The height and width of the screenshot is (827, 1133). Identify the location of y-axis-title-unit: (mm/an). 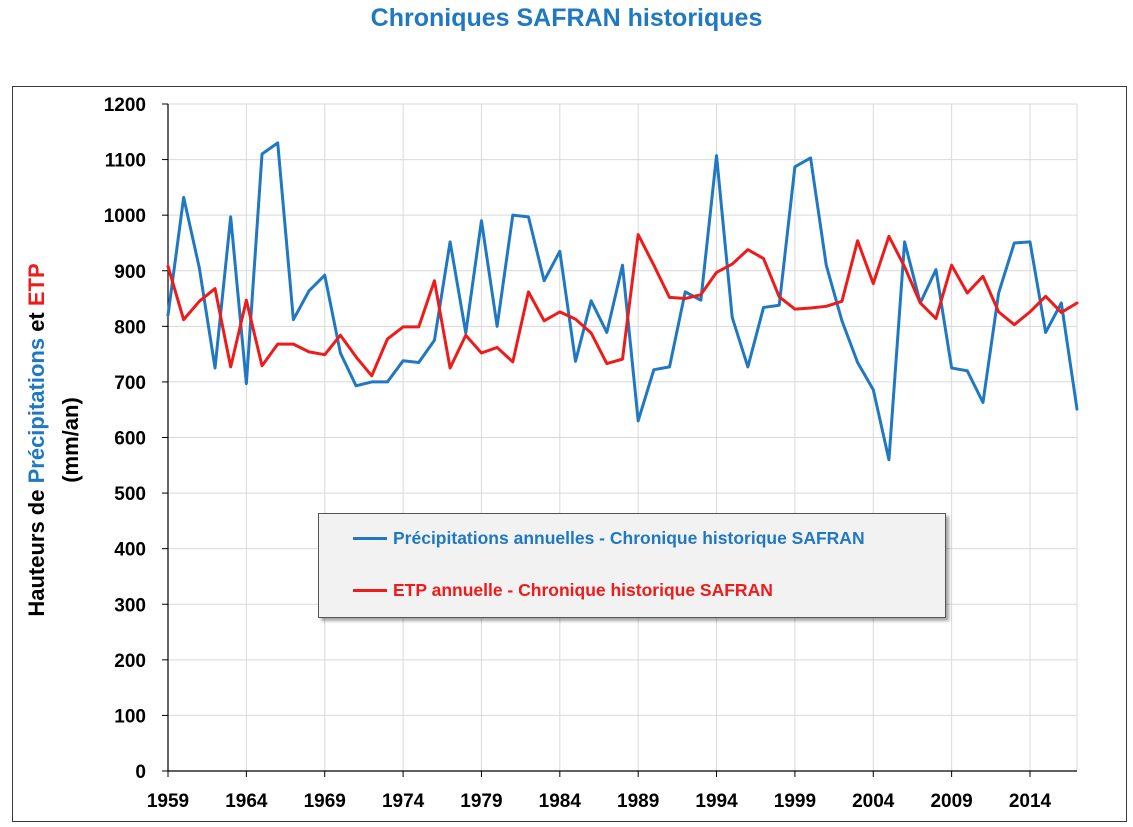
(70, 440).